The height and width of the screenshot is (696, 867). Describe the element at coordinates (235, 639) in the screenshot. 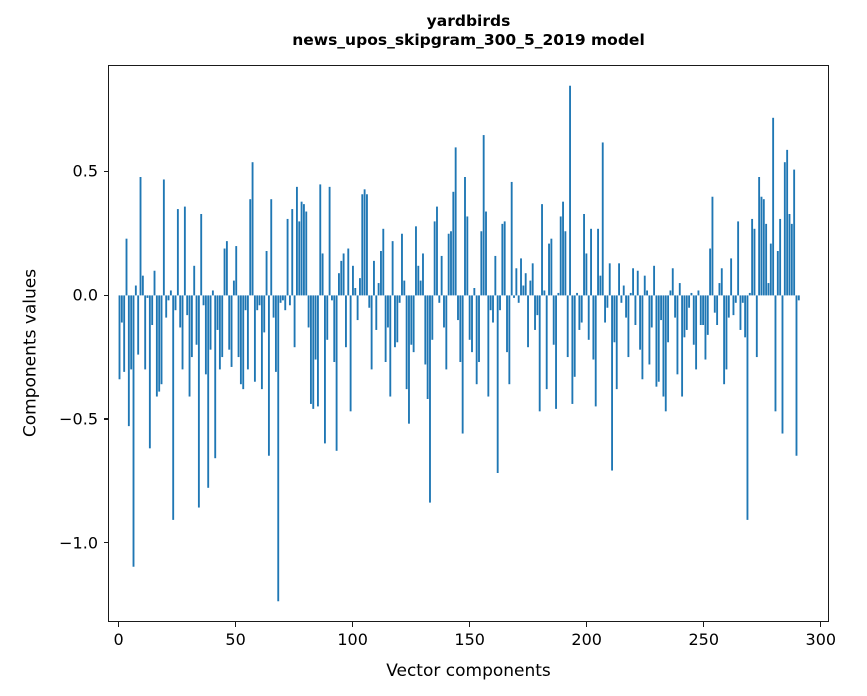

I see `x-tick-label: 50` at that location.